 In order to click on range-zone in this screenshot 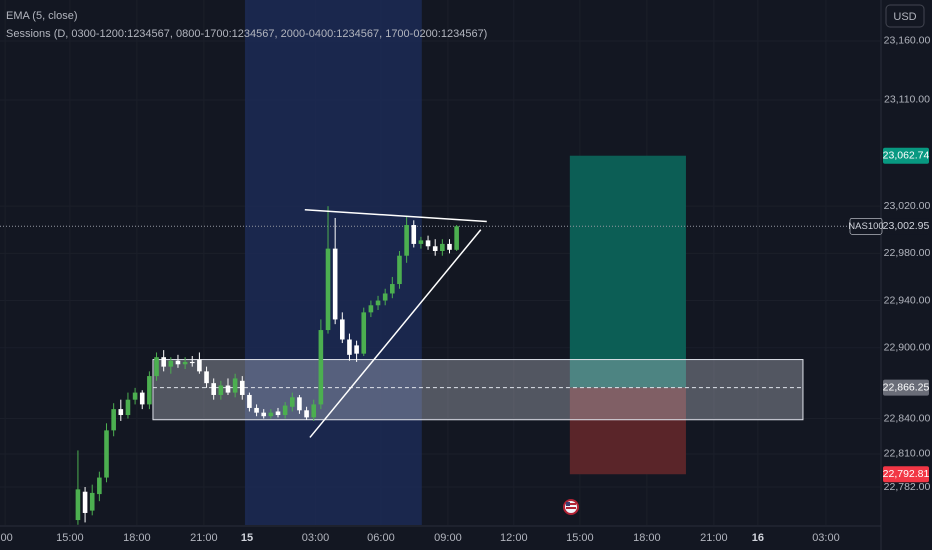, I will do `click(478, 390)`.